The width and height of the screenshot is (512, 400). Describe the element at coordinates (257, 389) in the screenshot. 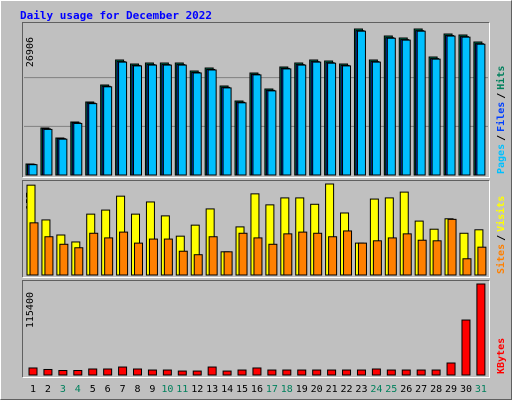

I see `x-tick-label: 16` at that location.